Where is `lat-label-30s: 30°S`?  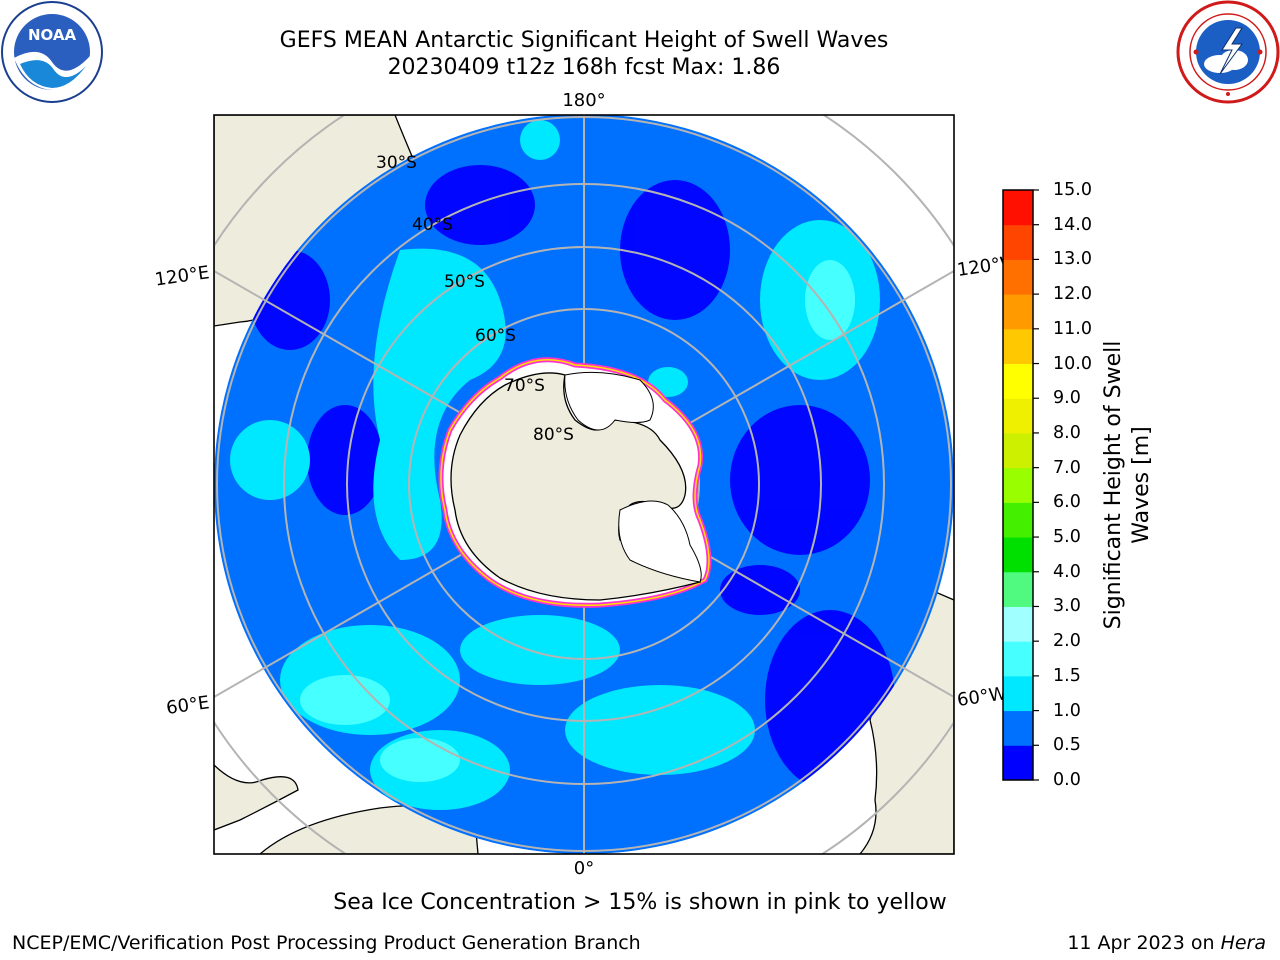
lat-label-30s: 30°S is located at coordinates (396, 163).